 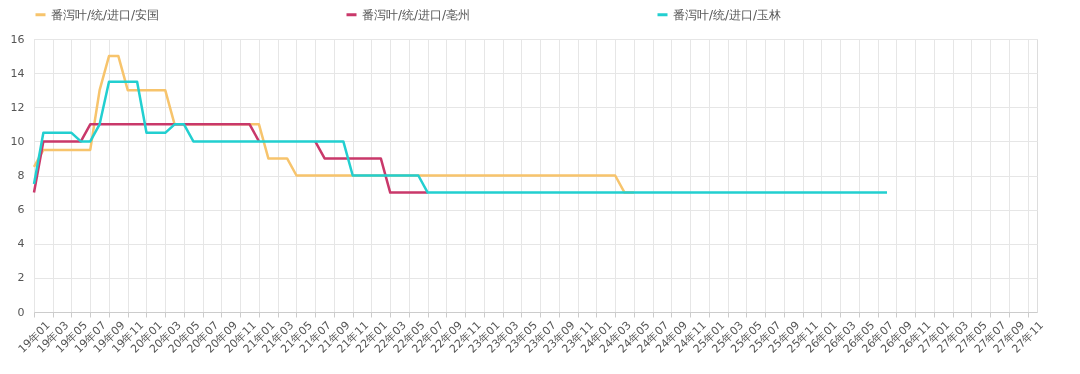 What do you see at coordinates (727, 14) in the screenshot?
I see `legend-label: 番泻叶/统/进口/玉林` at bounding box center [727, 14].